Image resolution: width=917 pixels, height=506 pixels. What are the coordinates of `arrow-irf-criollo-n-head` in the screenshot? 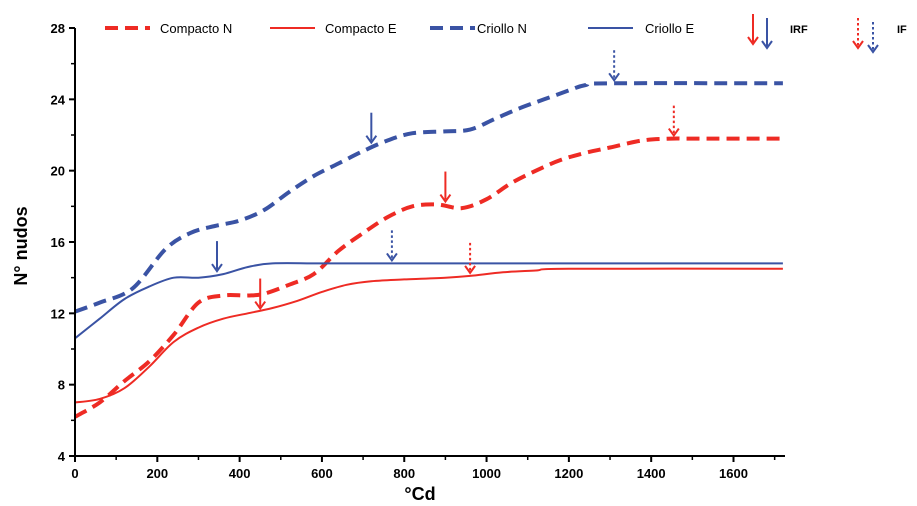 It's located at (371, 140).